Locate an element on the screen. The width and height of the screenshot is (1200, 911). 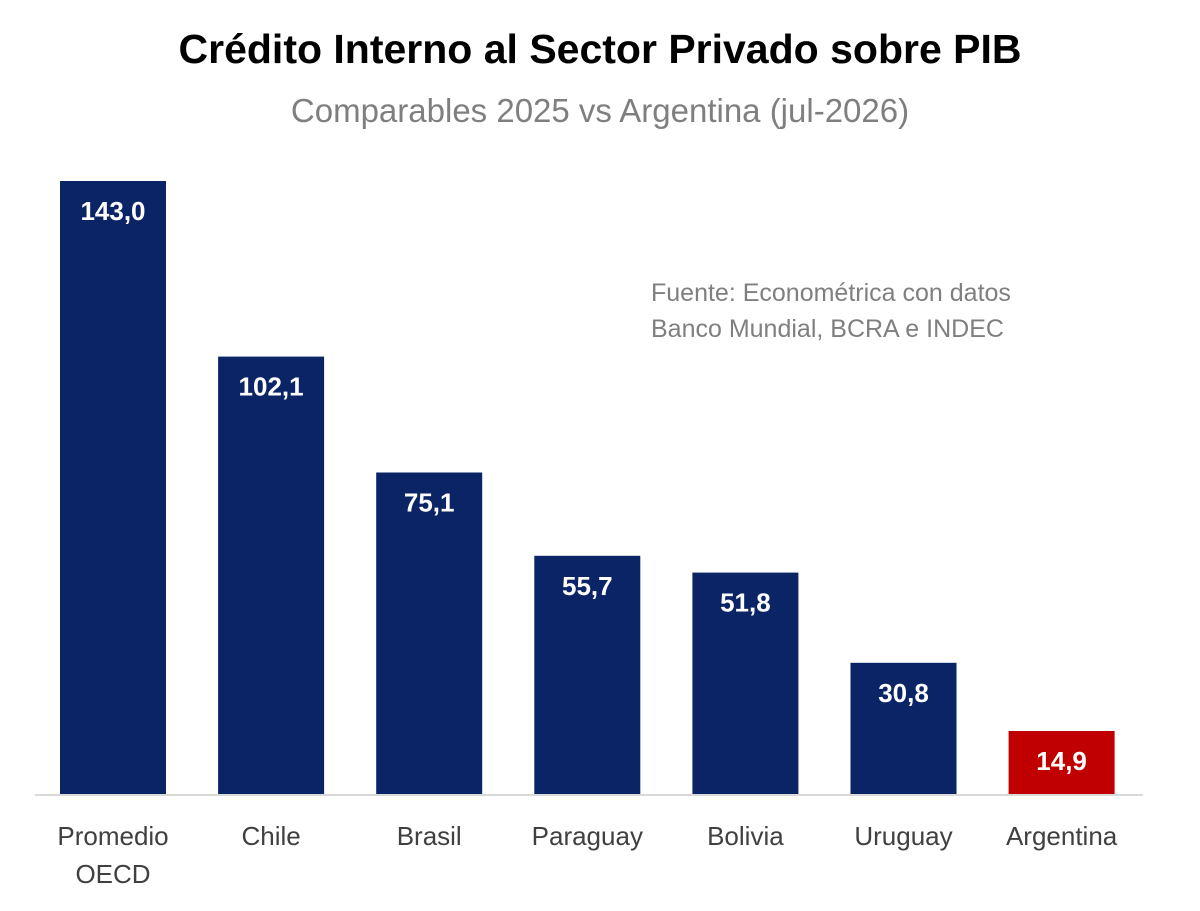
value-label-4: 51,8 is located at coordinates (745, 603).